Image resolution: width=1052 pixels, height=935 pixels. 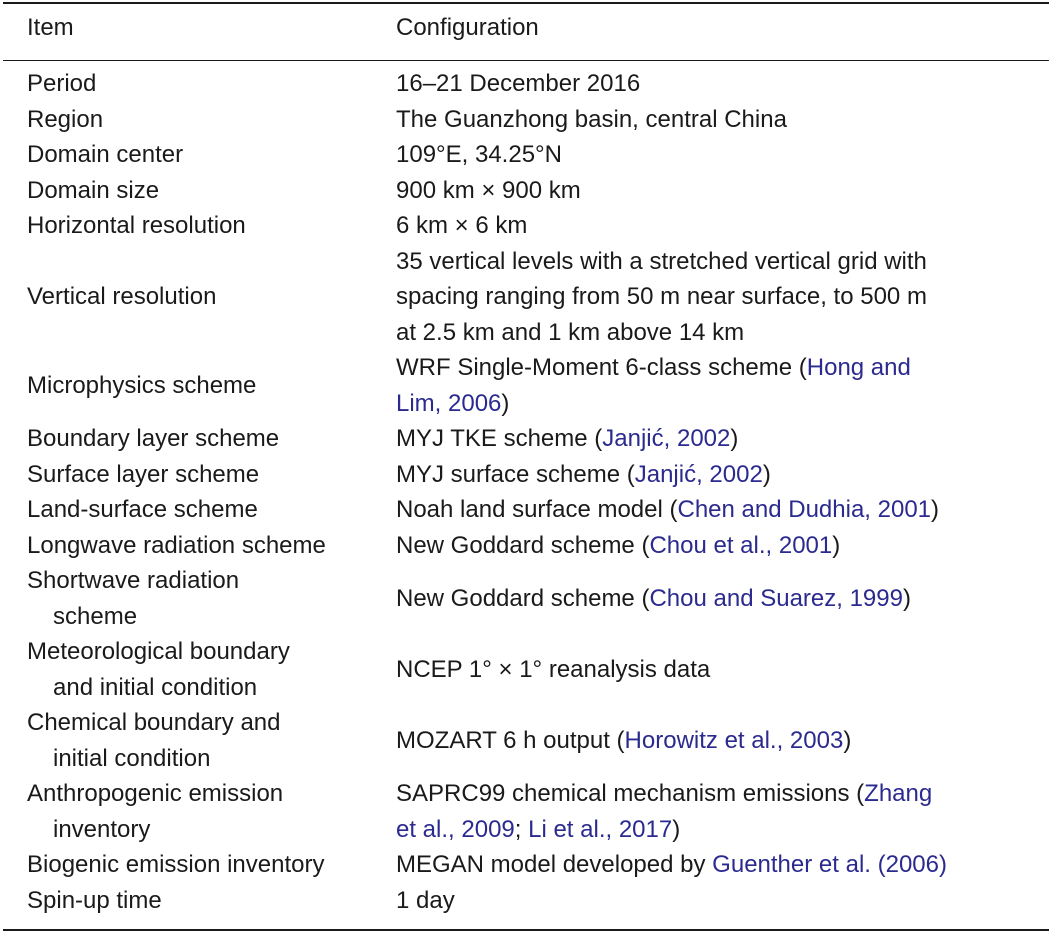 What do you see at coordinates (653, 404) in the screenshot?
I see `config-text-line: Lim, 2006)` at bounding box center [653, 404].